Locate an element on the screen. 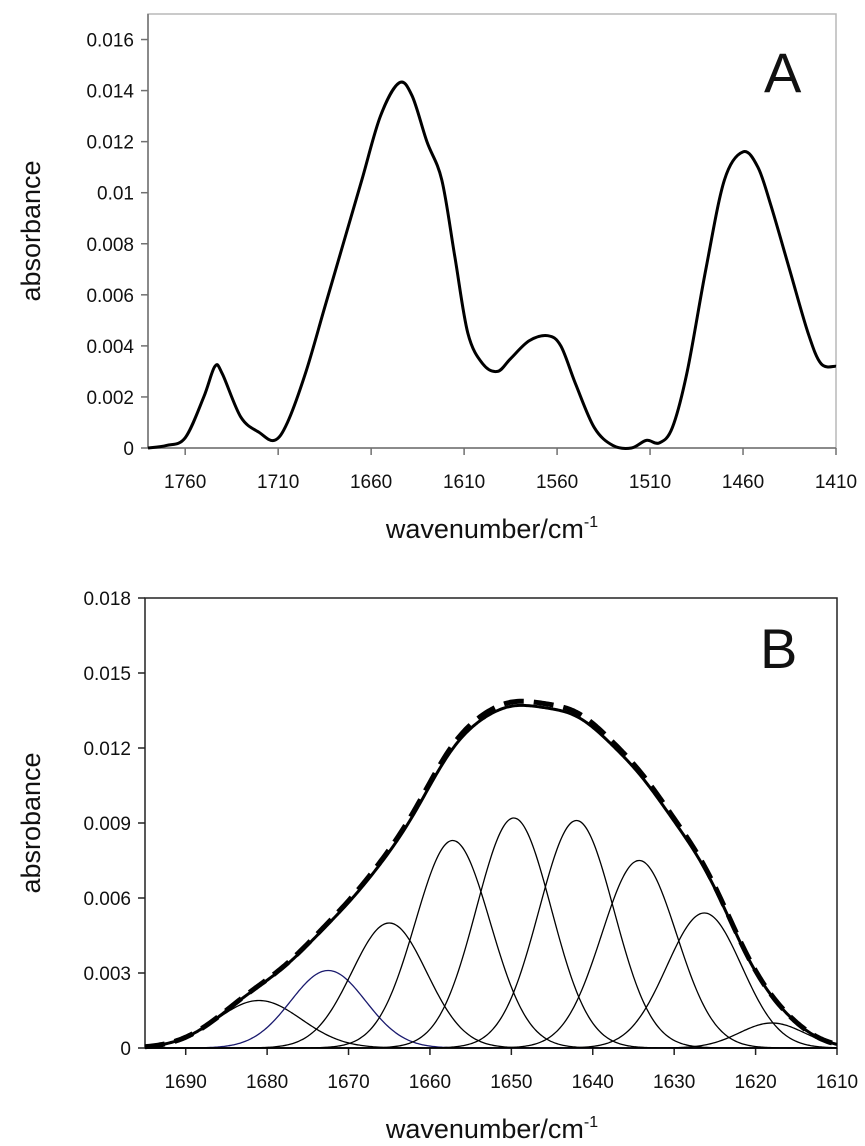 Image resolution: width=865 pixels, height=1146 pixels. x-tick-label: 1410 is located at coordinates (836, 482).